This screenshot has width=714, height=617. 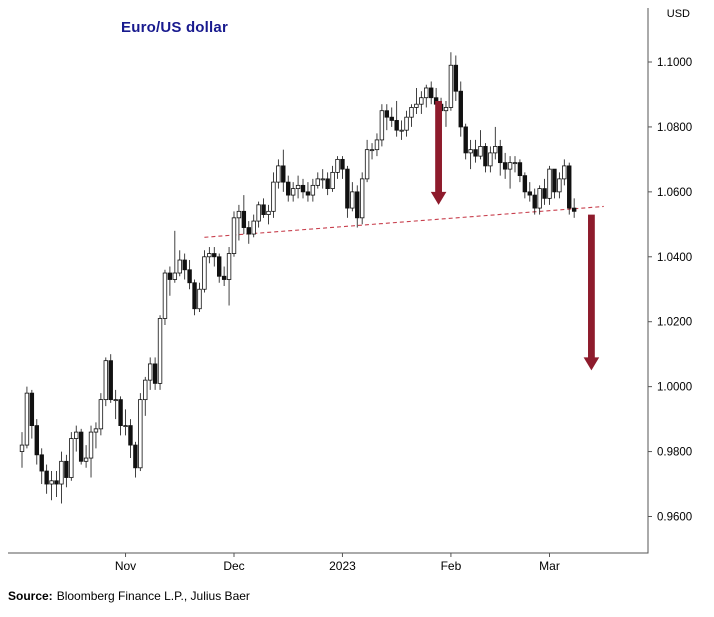 I want to click on y-tick-label: 1.0600, so click(x=674, y=193).